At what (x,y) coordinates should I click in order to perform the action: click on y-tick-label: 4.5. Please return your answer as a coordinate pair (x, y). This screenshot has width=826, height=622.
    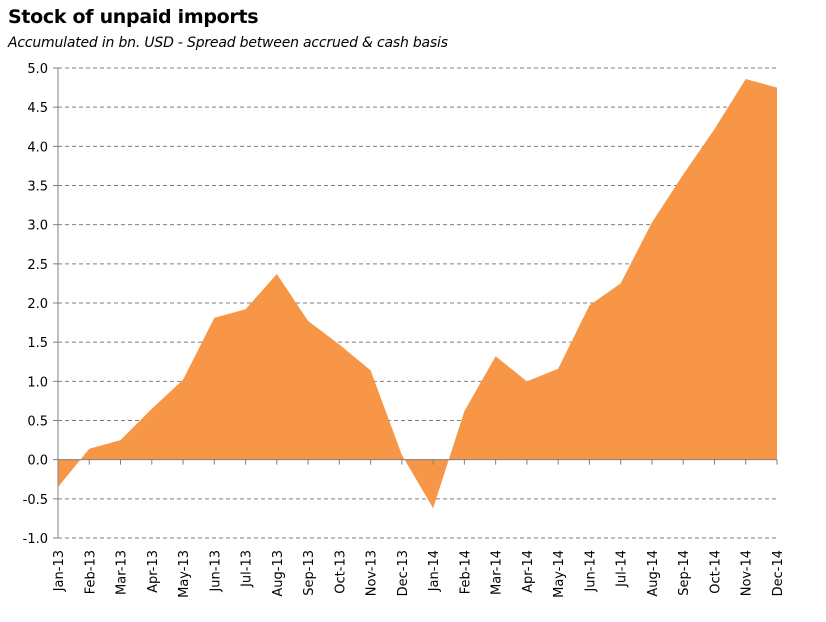
    Looking at the image, I should click on (37, 108).